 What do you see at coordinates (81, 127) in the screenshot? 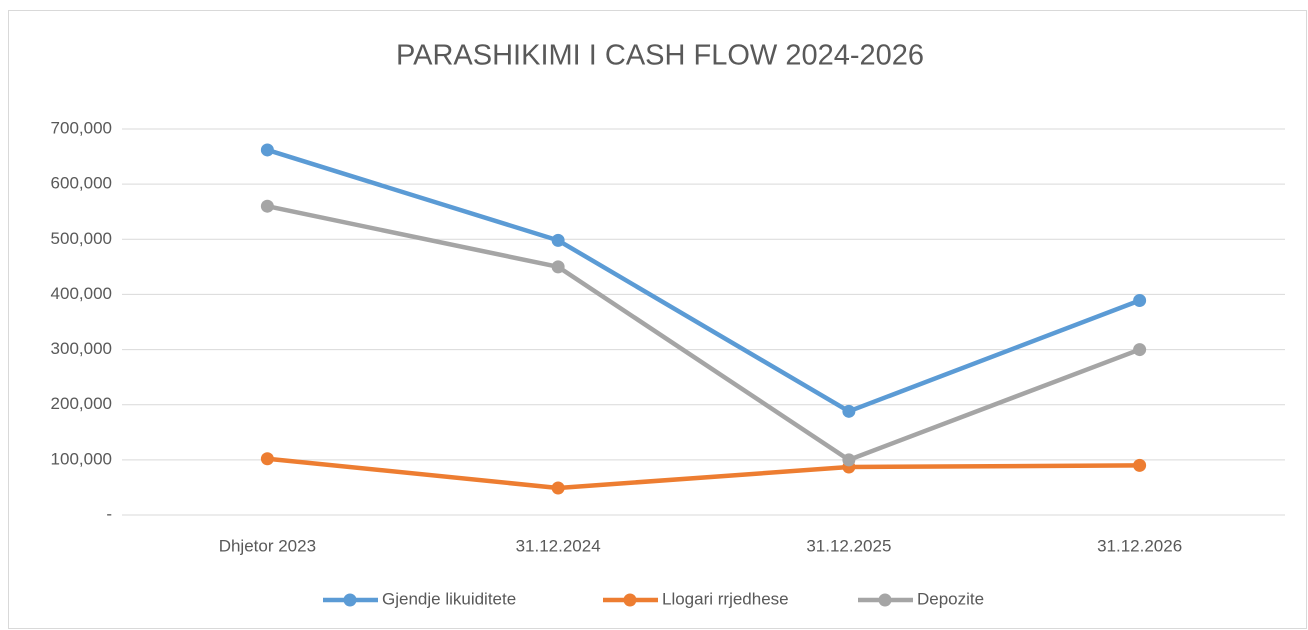
I see `y-tick-label: 700,000` at bounding box center [81, 127].